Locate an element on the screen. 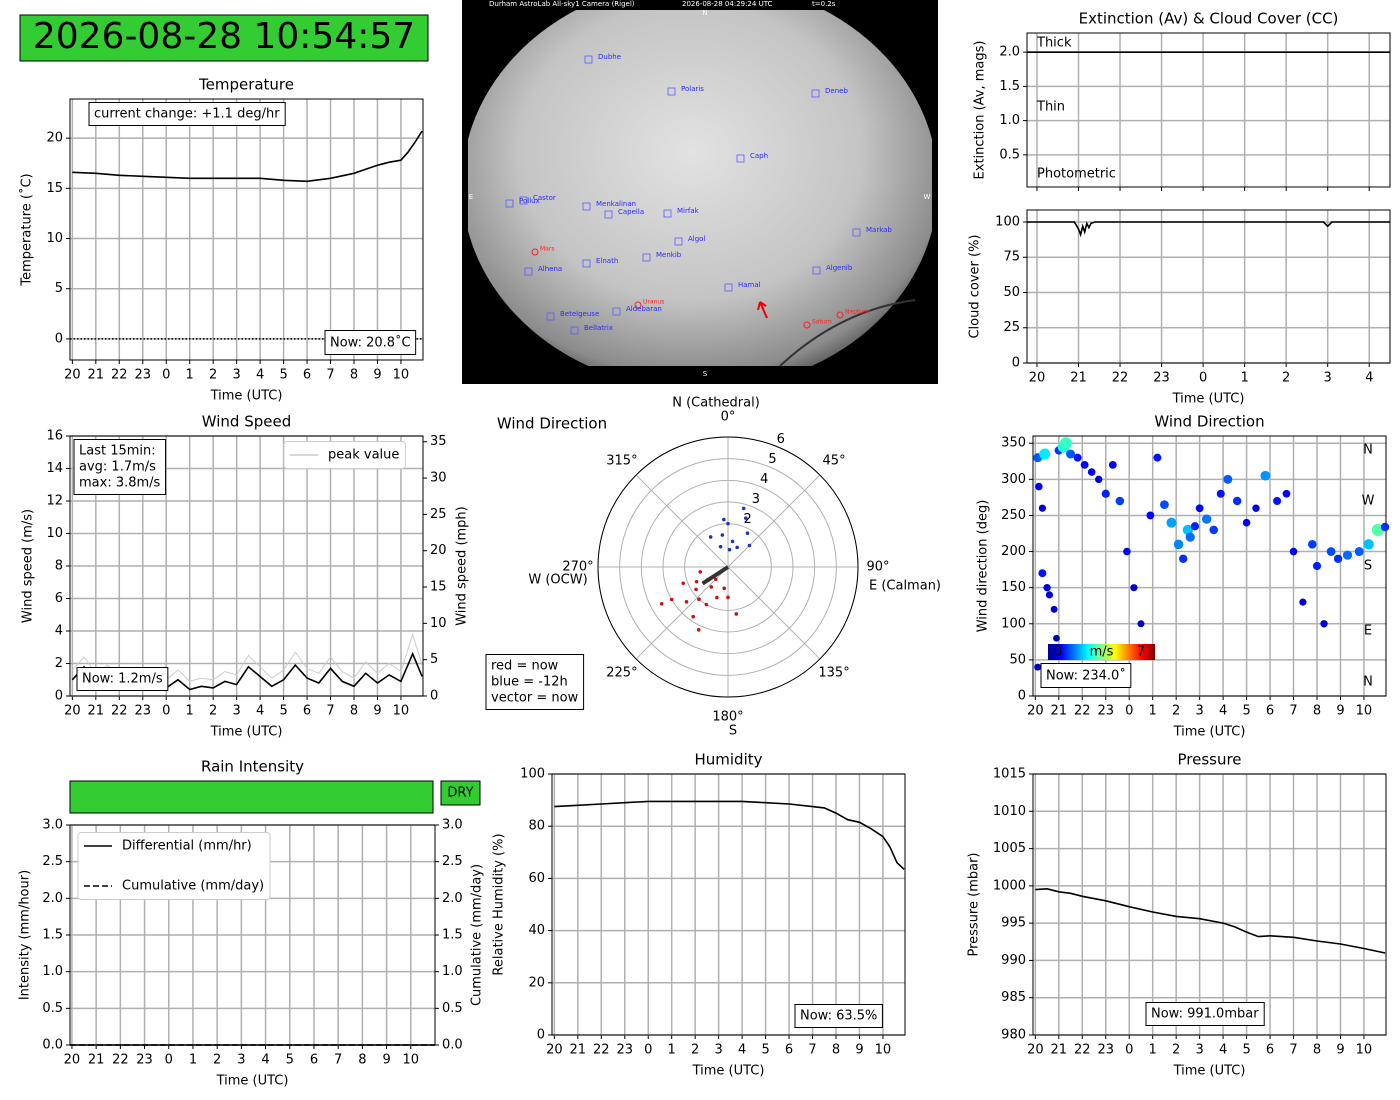 This screenshot has height=1100, width=1400. plot-frame is located at coordinates (1209, 566).